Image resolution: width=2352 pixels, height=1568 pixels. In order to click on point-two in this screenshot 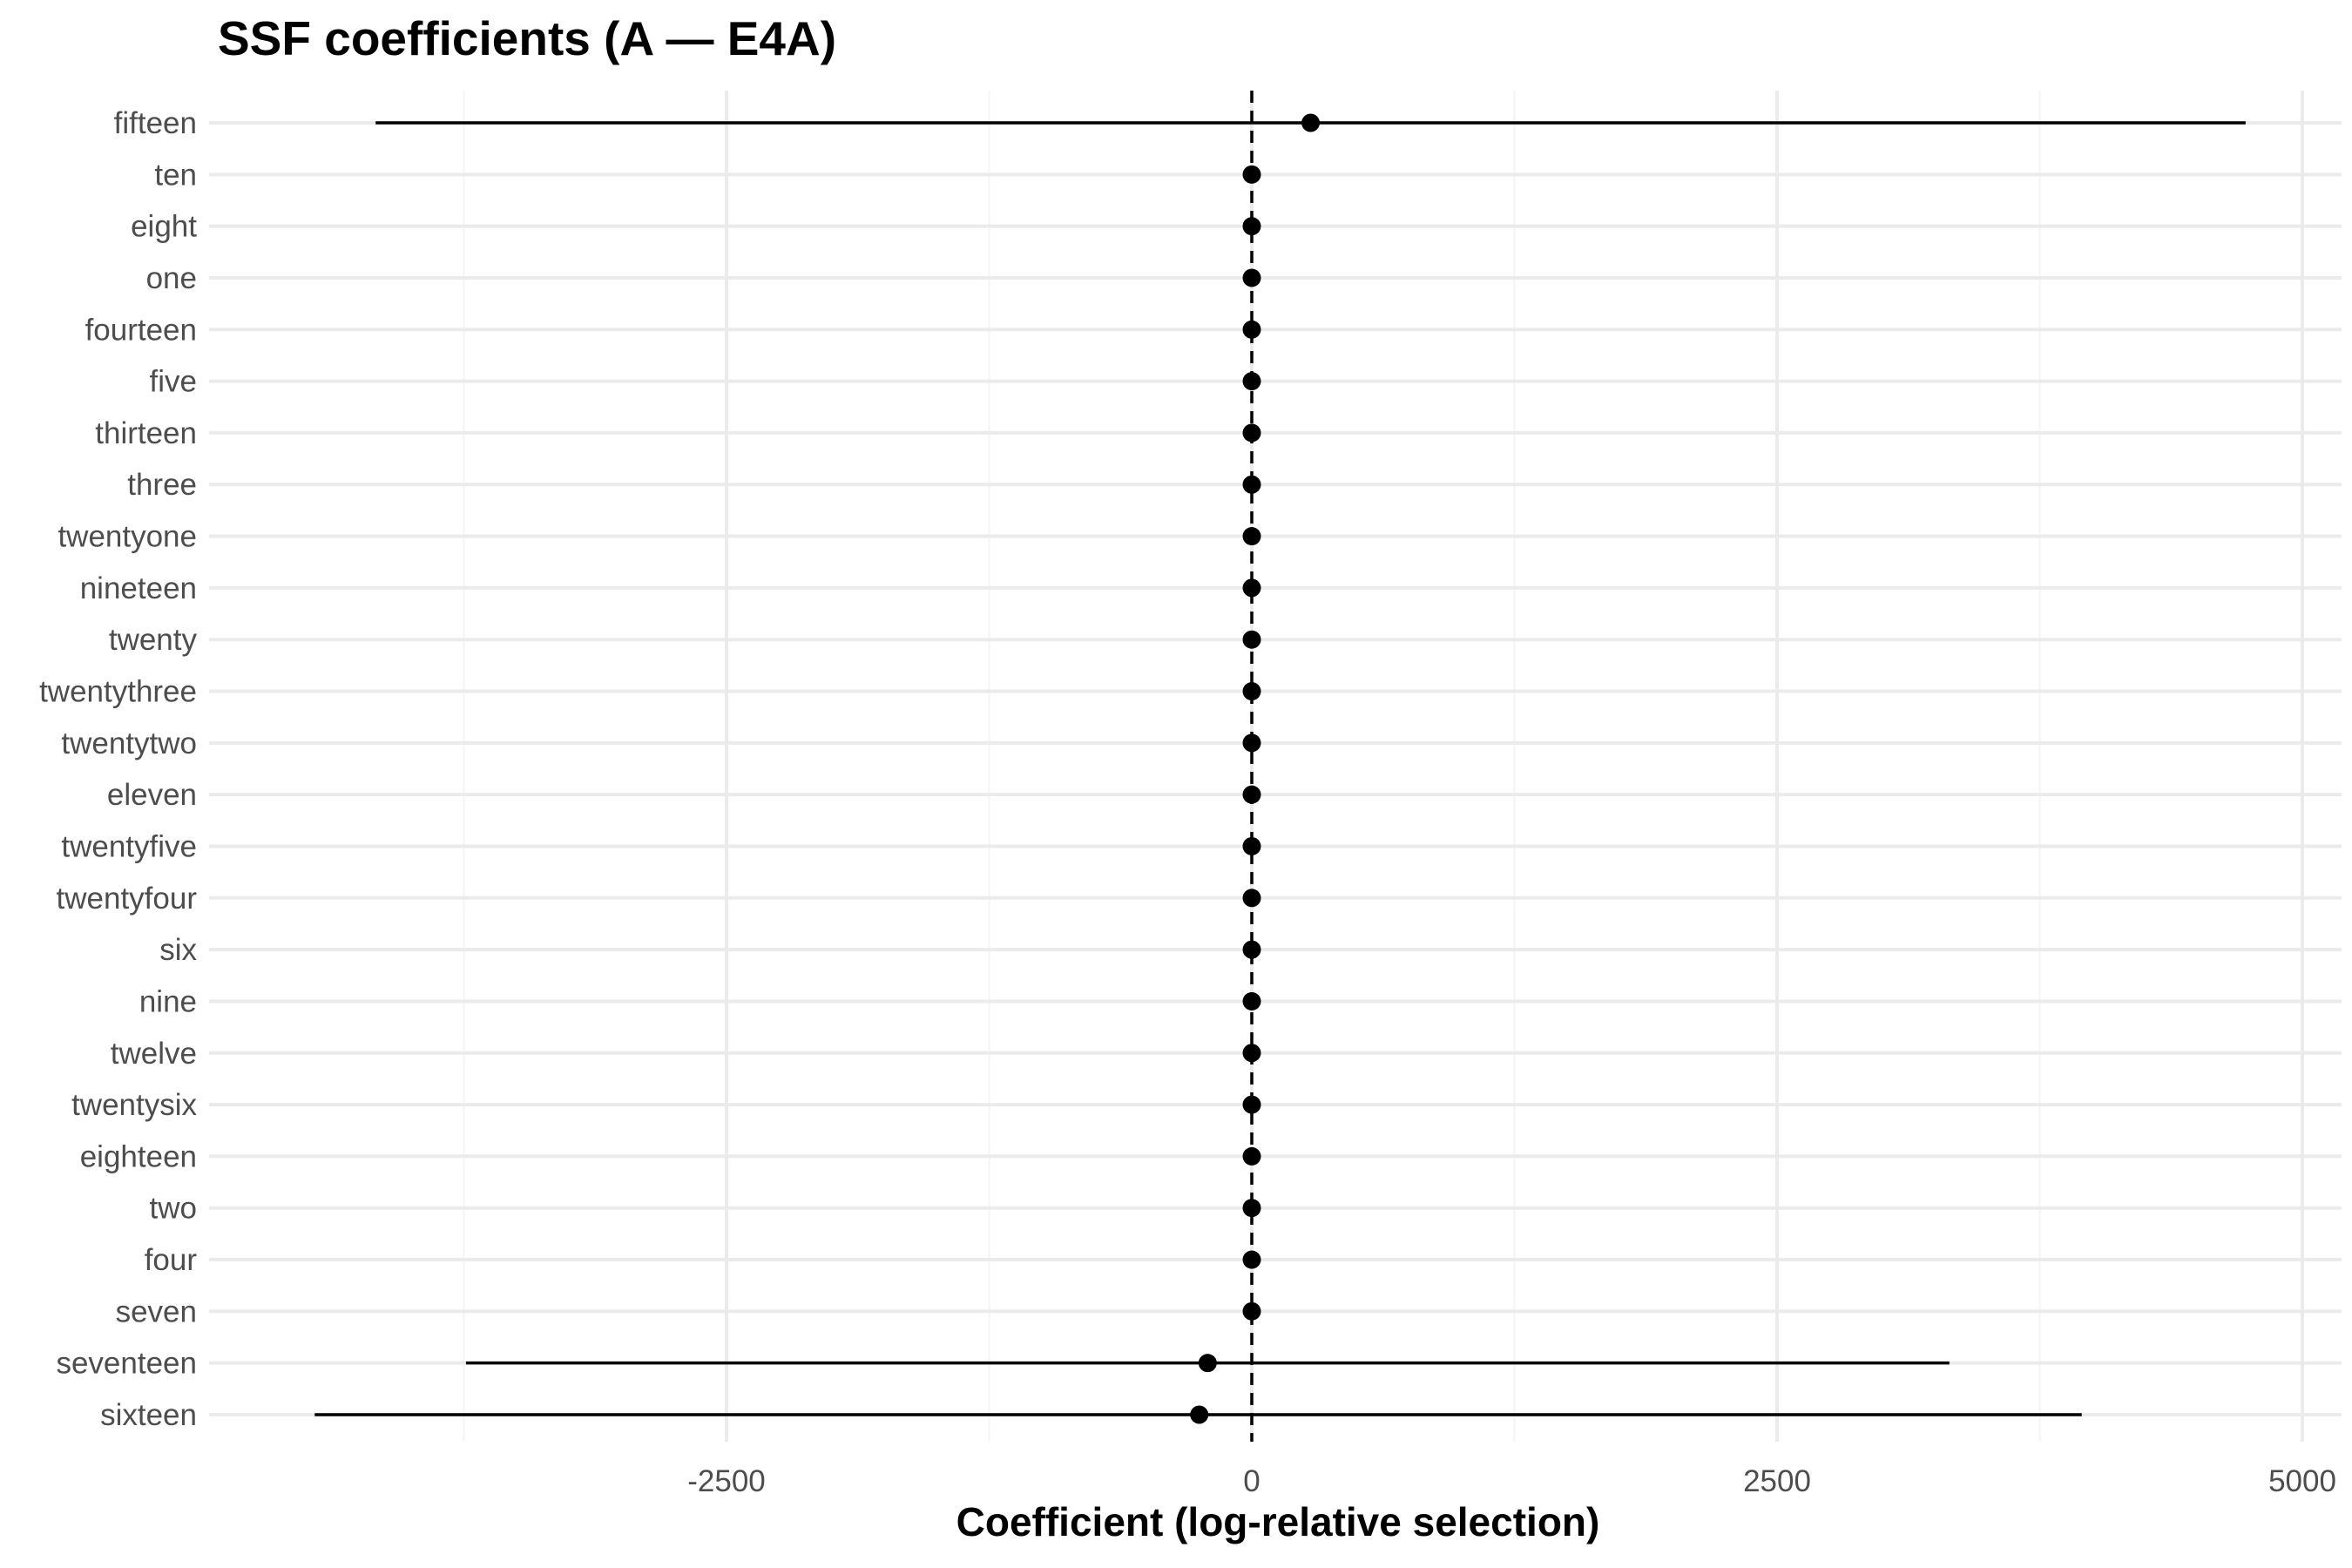, I will do `click(1251, 1208)`.